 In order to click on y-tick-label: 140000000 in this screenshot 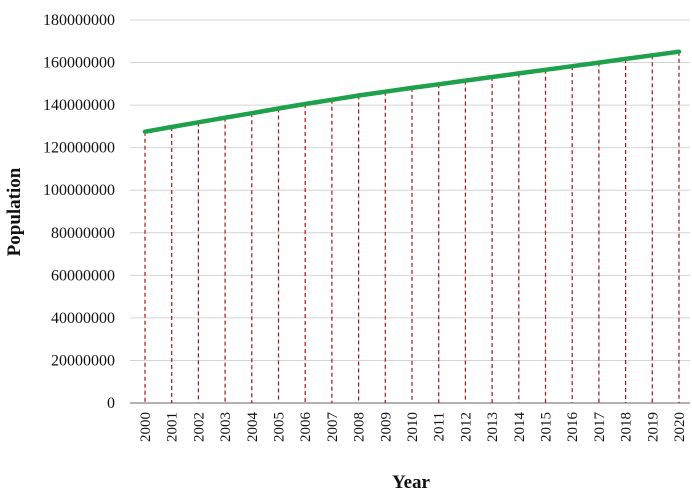, I will do `click(79, 105)`.